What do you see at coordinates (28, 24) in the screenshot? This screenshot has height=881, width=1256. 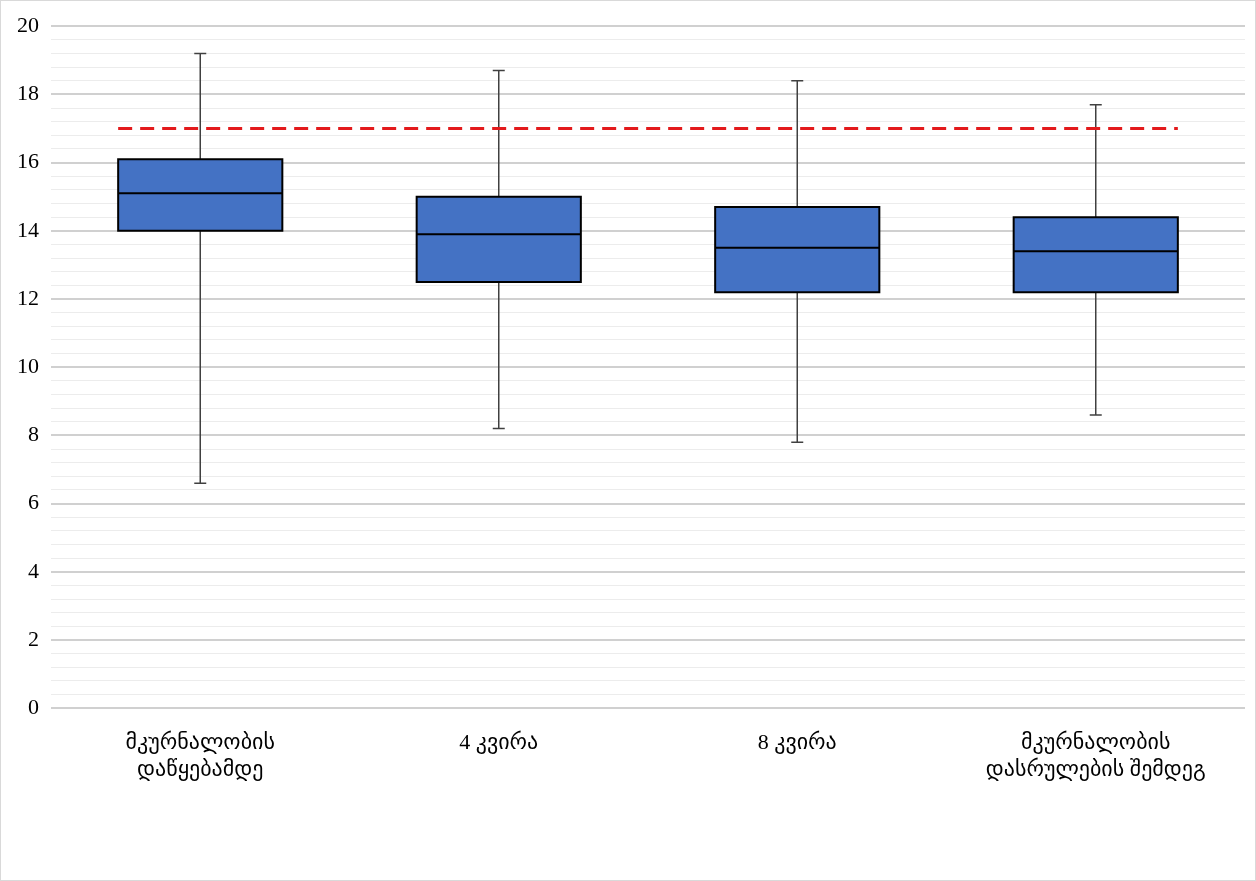 I see `y-tick-label: 20` at bounding box center [28, 24].